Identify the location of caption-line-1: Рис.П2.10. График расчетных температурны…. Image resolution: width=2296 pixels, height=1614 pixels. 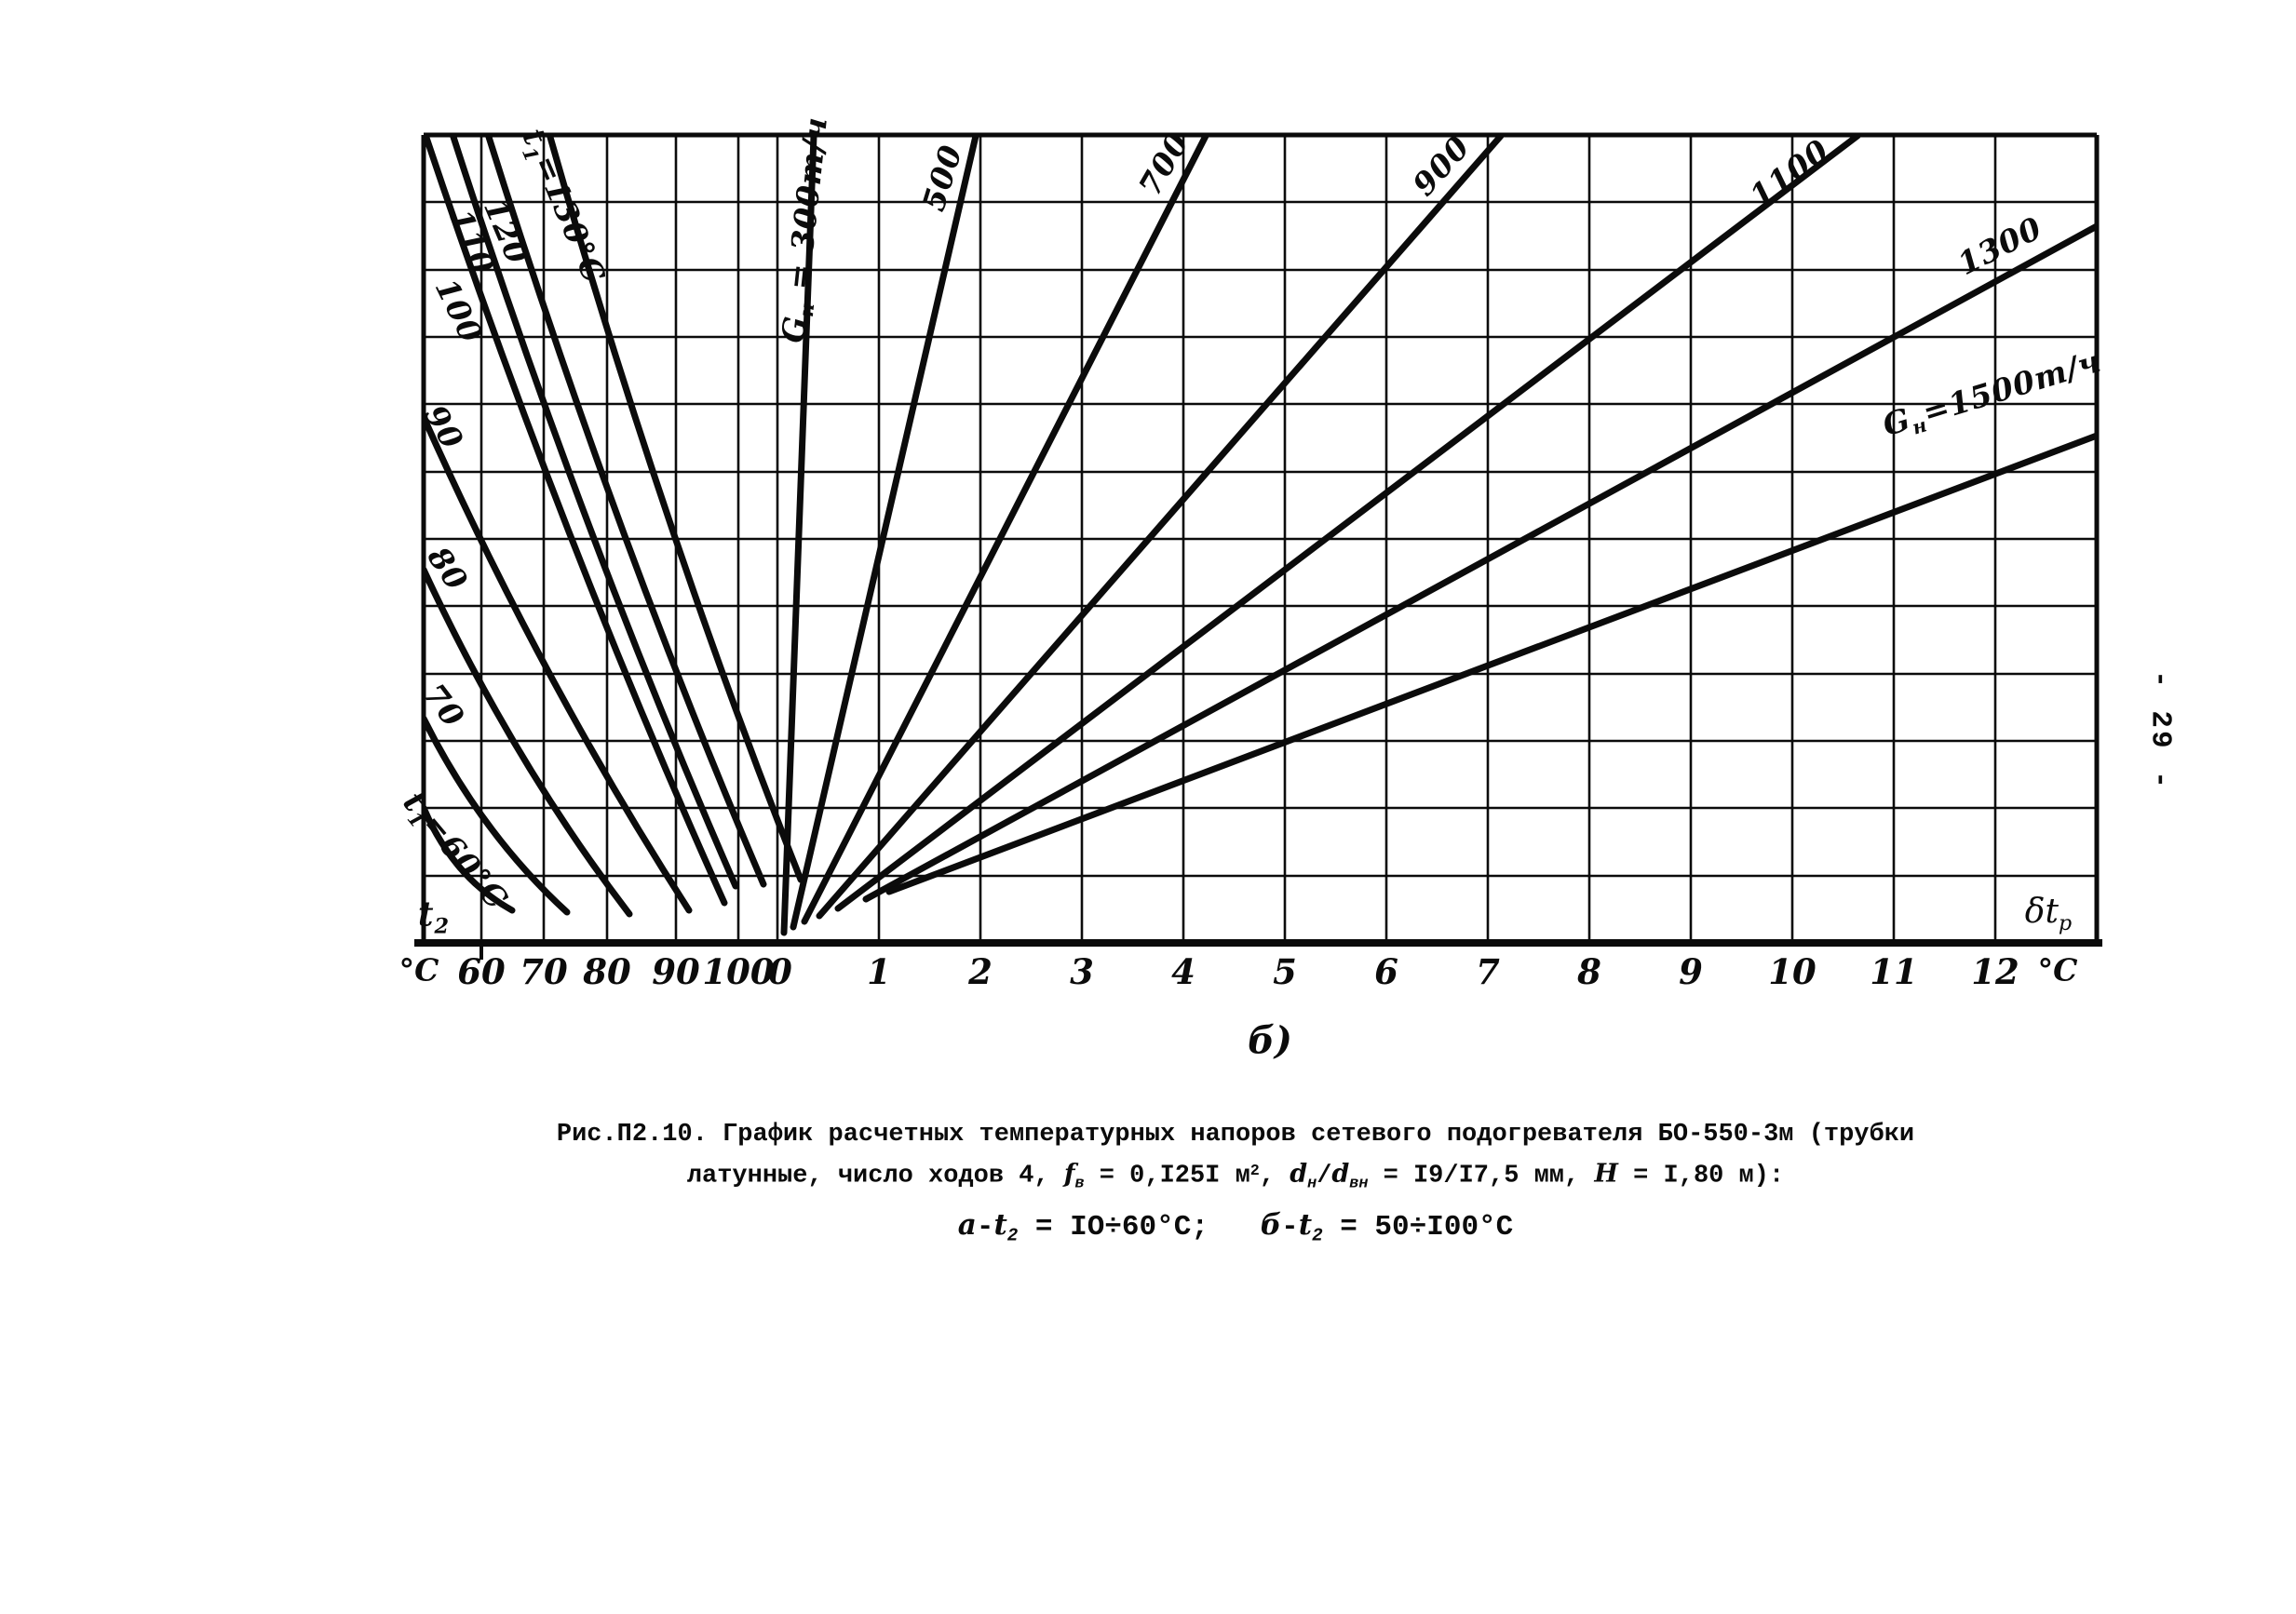
(1235, 1135).